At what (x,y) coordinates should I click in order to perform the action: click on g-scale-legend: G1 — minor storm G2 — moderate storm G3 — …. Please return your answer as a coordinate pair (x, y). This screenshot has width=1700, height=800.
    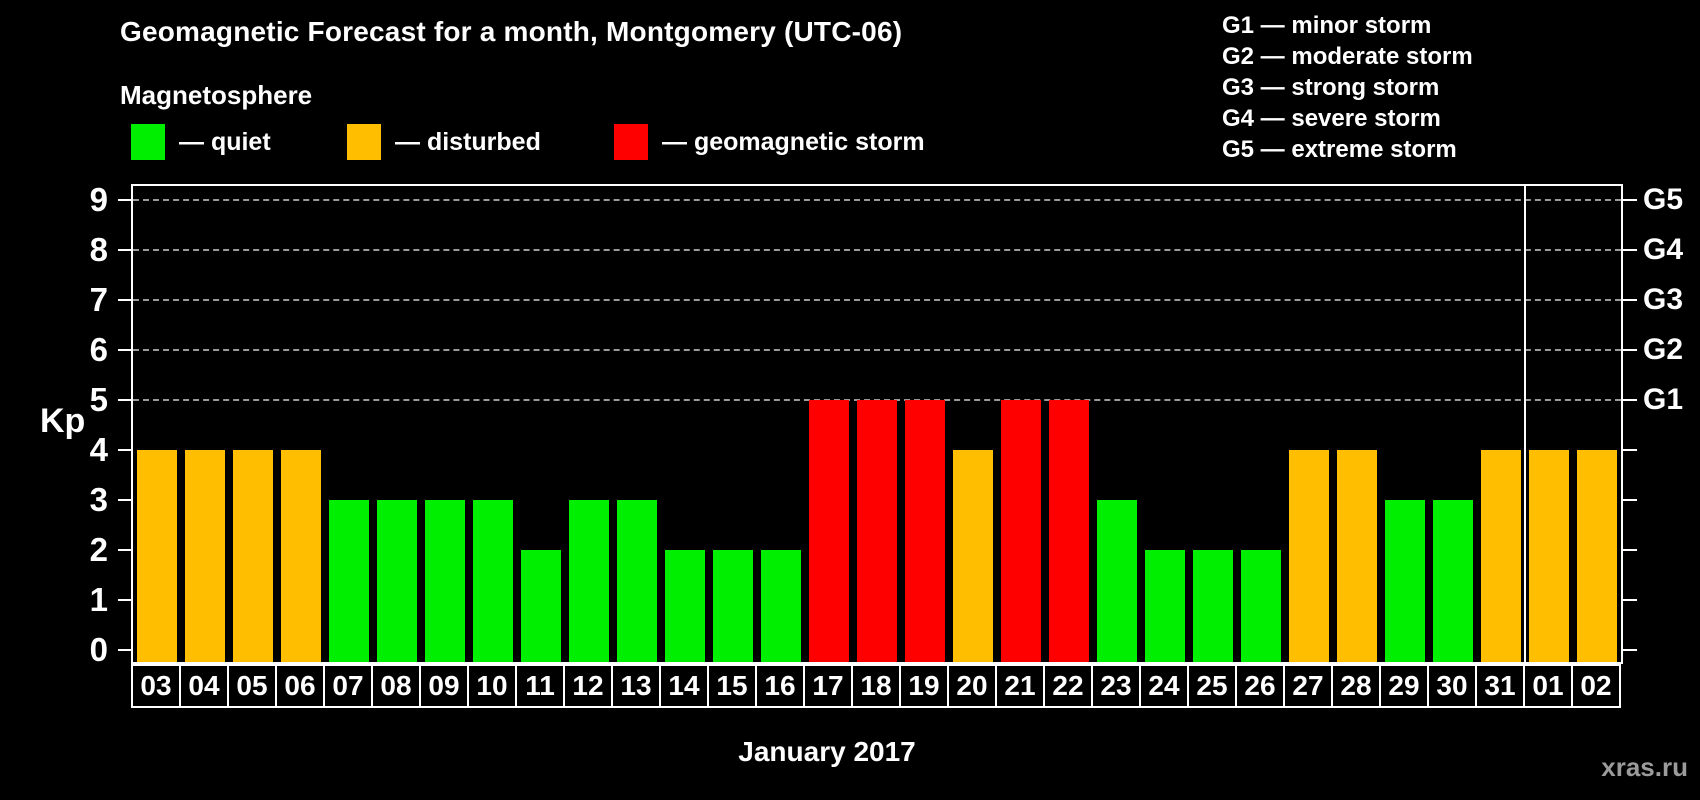
    Looking at the image, I should click on (1347, 87).